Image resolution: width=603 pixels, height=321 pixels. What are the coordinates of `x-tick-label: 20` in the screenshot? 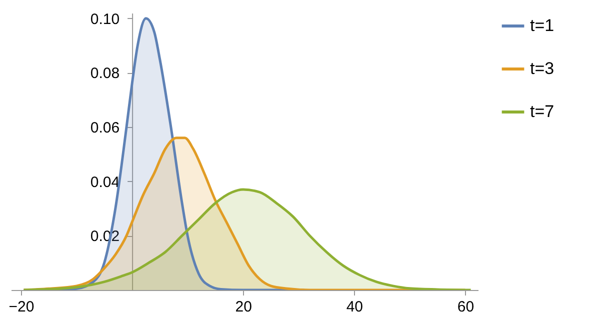 It's located at (243, 307).